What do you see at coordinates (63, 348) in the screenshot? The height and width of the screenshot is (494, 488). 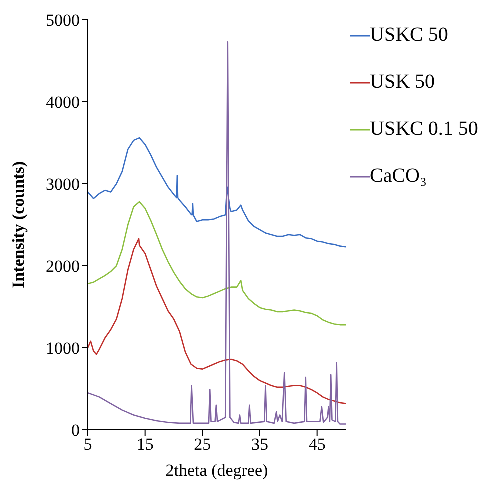 I see `y-tick-label: 1000` at bounding box center [63, 348].